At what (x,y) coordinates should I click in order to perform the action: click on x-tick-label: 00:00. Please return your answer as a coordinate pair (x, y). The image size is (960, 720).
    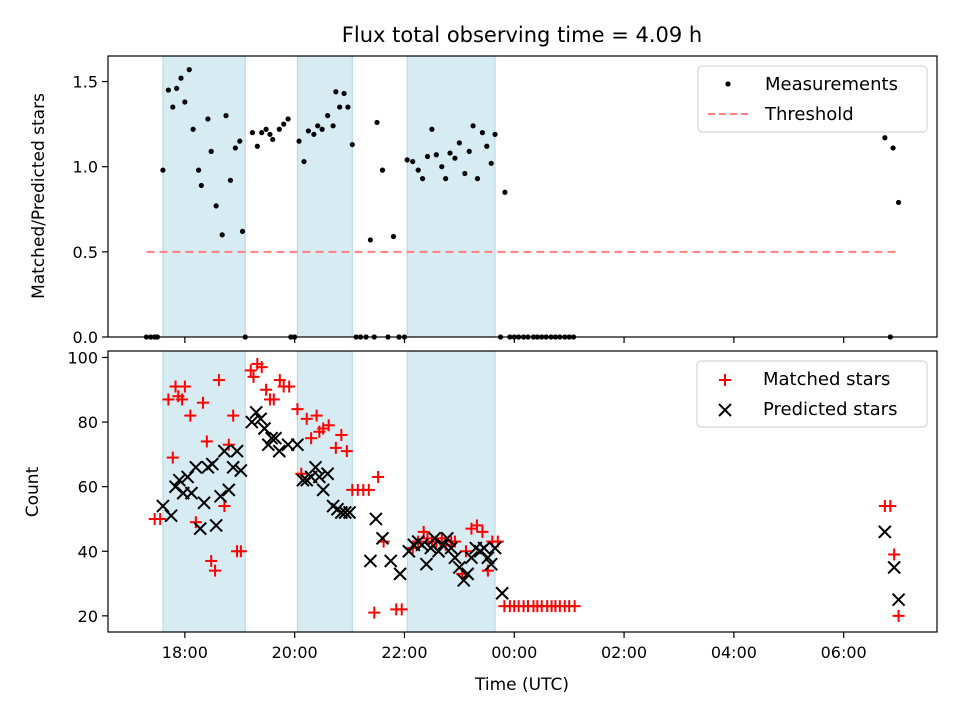
    Looking at the image, I should click on (514, 652).